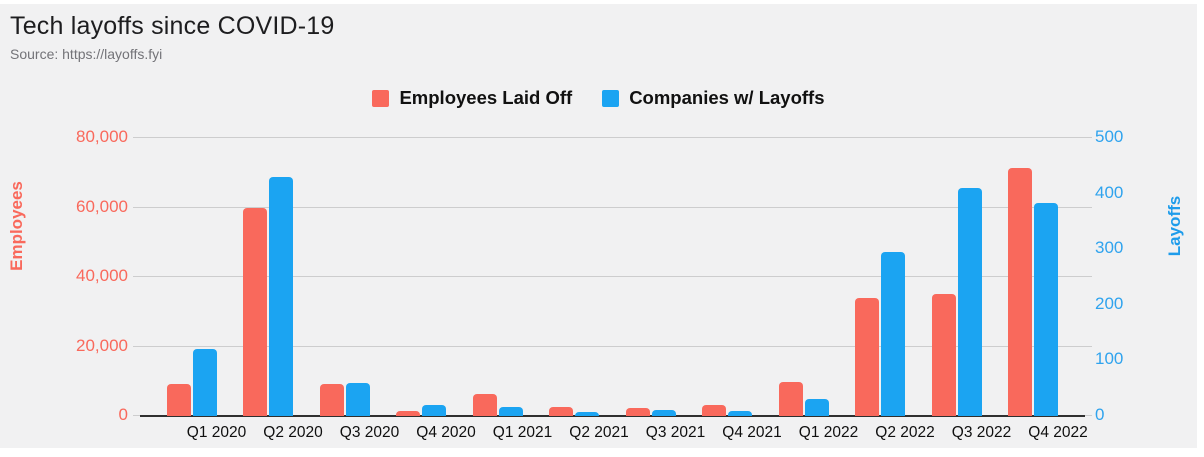  I want to click on x-axis-label: Q2 2021, so click(599, 432).